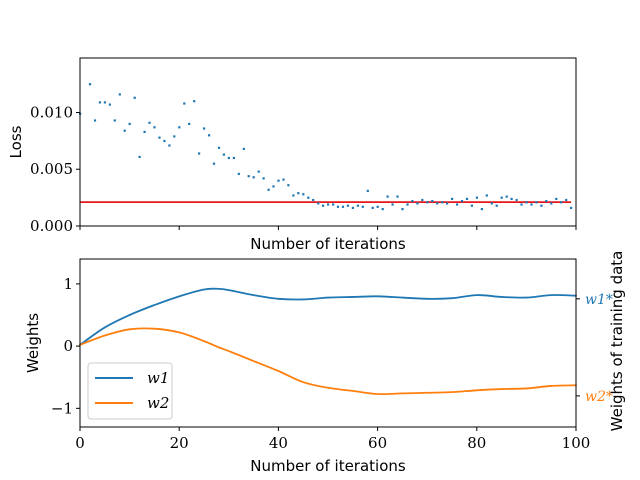 This screenshot has height=480, width=640. Describe the element at coordinates (158, 403) in the screenshot. I see `legend-label-w2: w2` at that location.